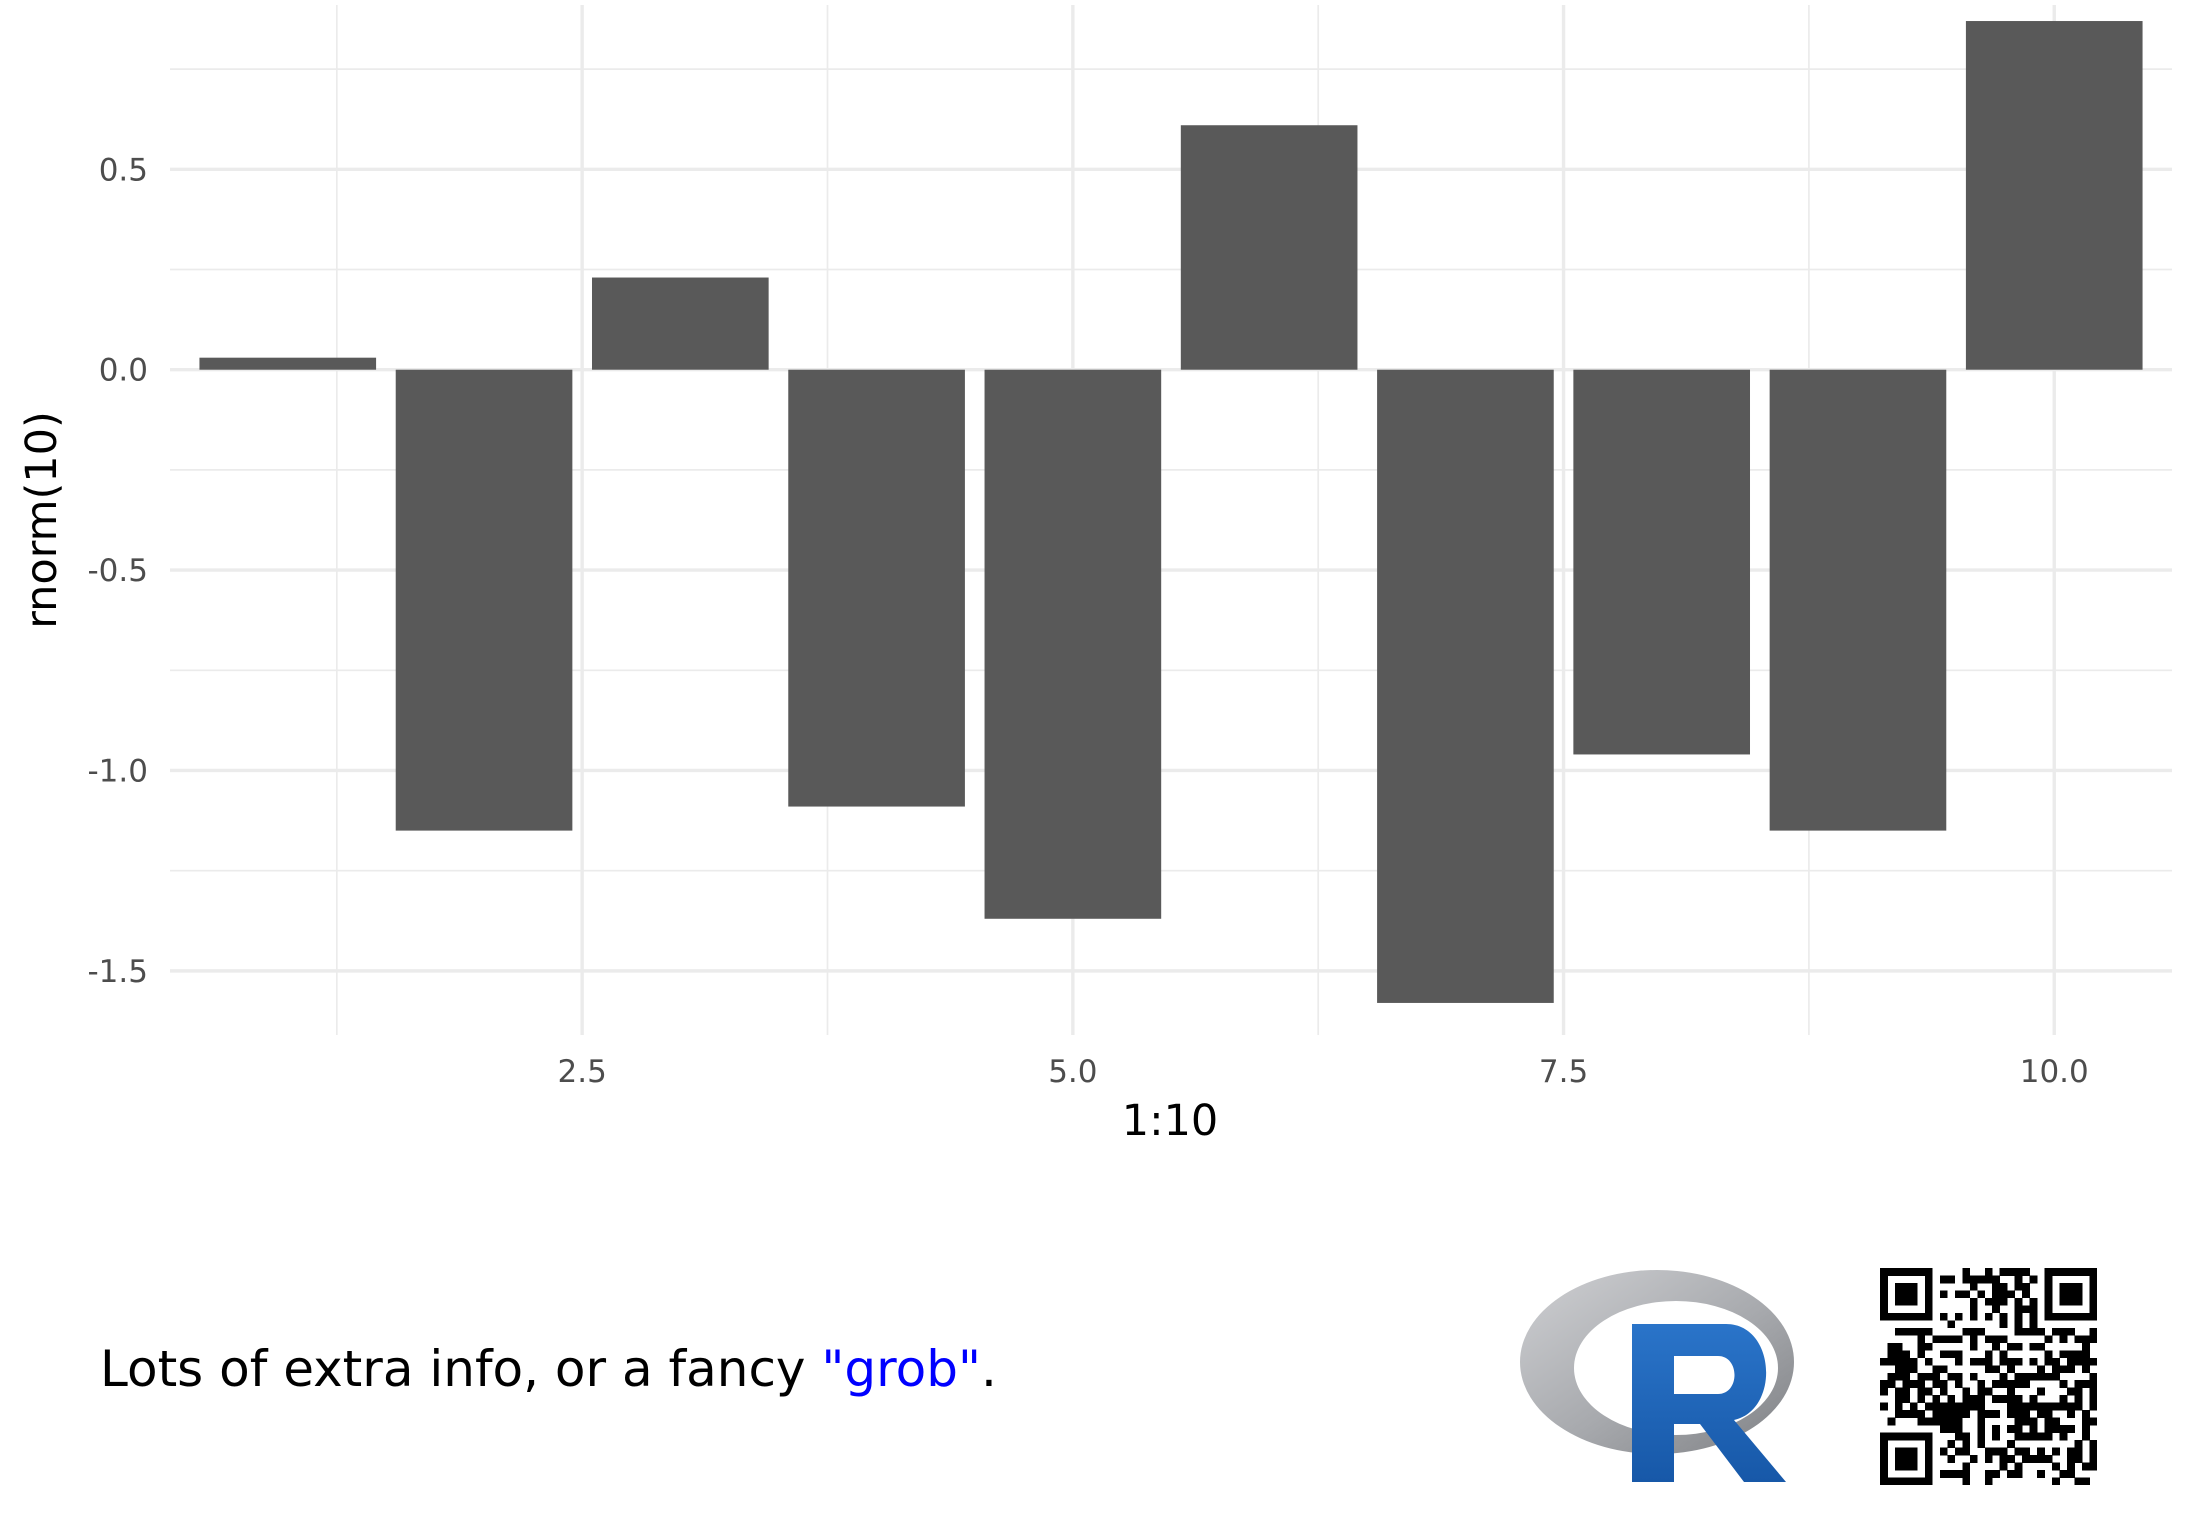 Image resolution: width=2187 pixels, height=1535 pixels. Describe the element at coordinates (1323, 1072) in the screenshot. I see `x-tick-labels: 2.5 5.0 7.5 10.0` at that location.